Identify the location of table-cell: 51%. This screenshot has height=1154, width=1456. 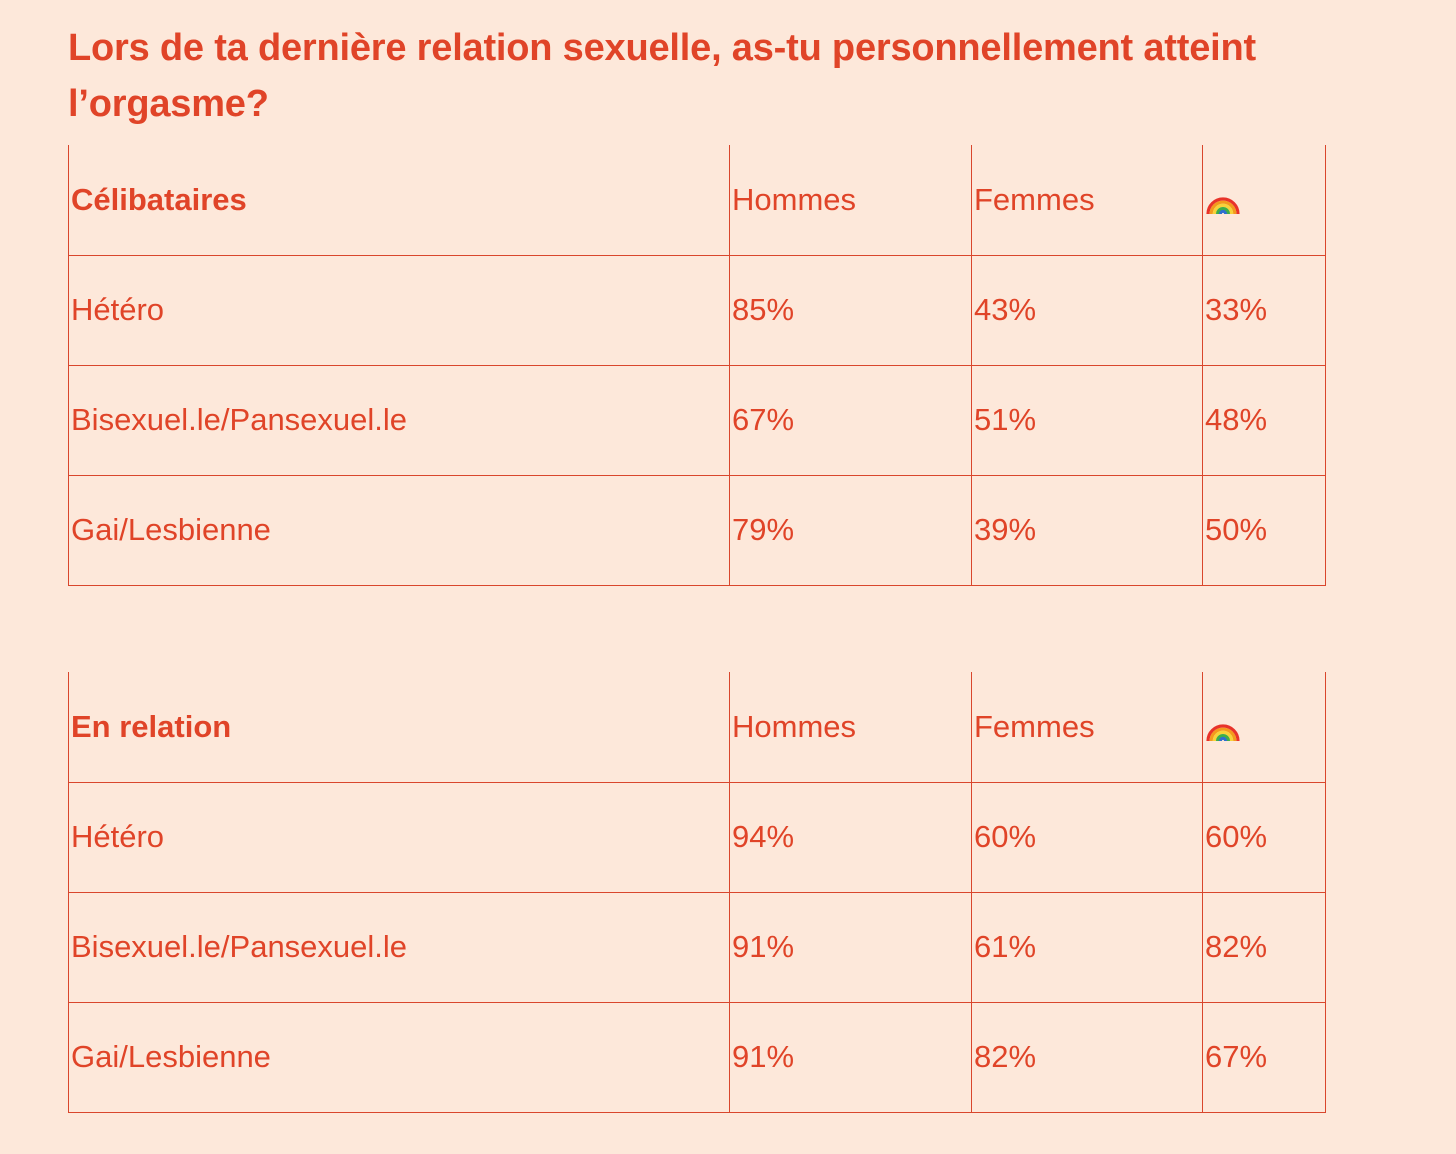
(1087, 420).